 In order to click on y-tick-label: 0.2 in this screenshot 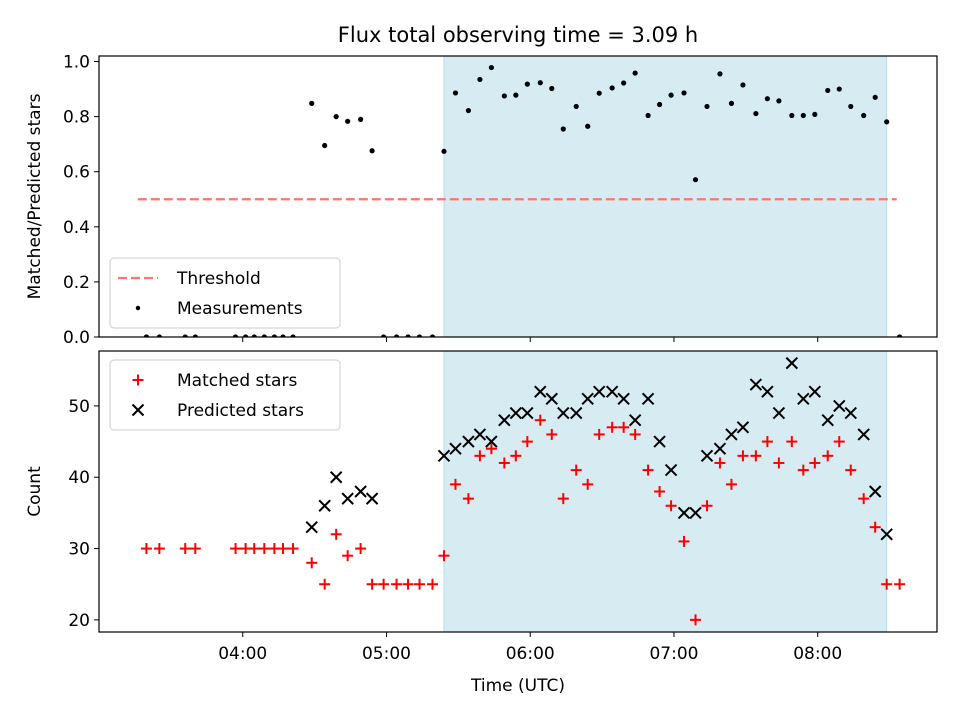, I will do `click(76, 283)`.